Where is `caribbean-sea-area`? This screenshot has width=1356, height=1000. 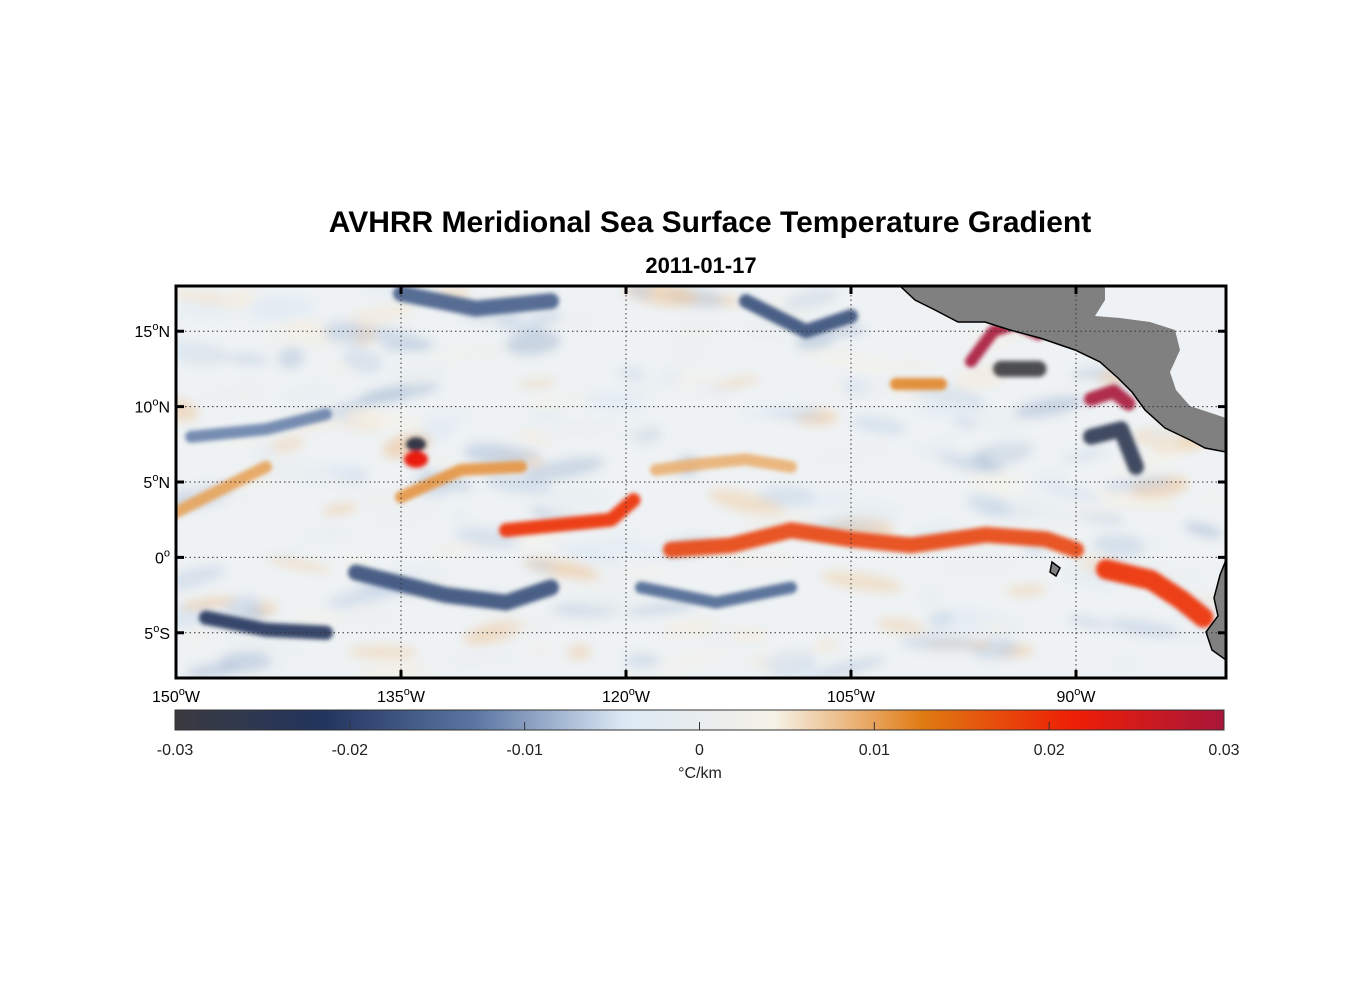 caribbean-sea-area is located at coordinates (1160, 352).